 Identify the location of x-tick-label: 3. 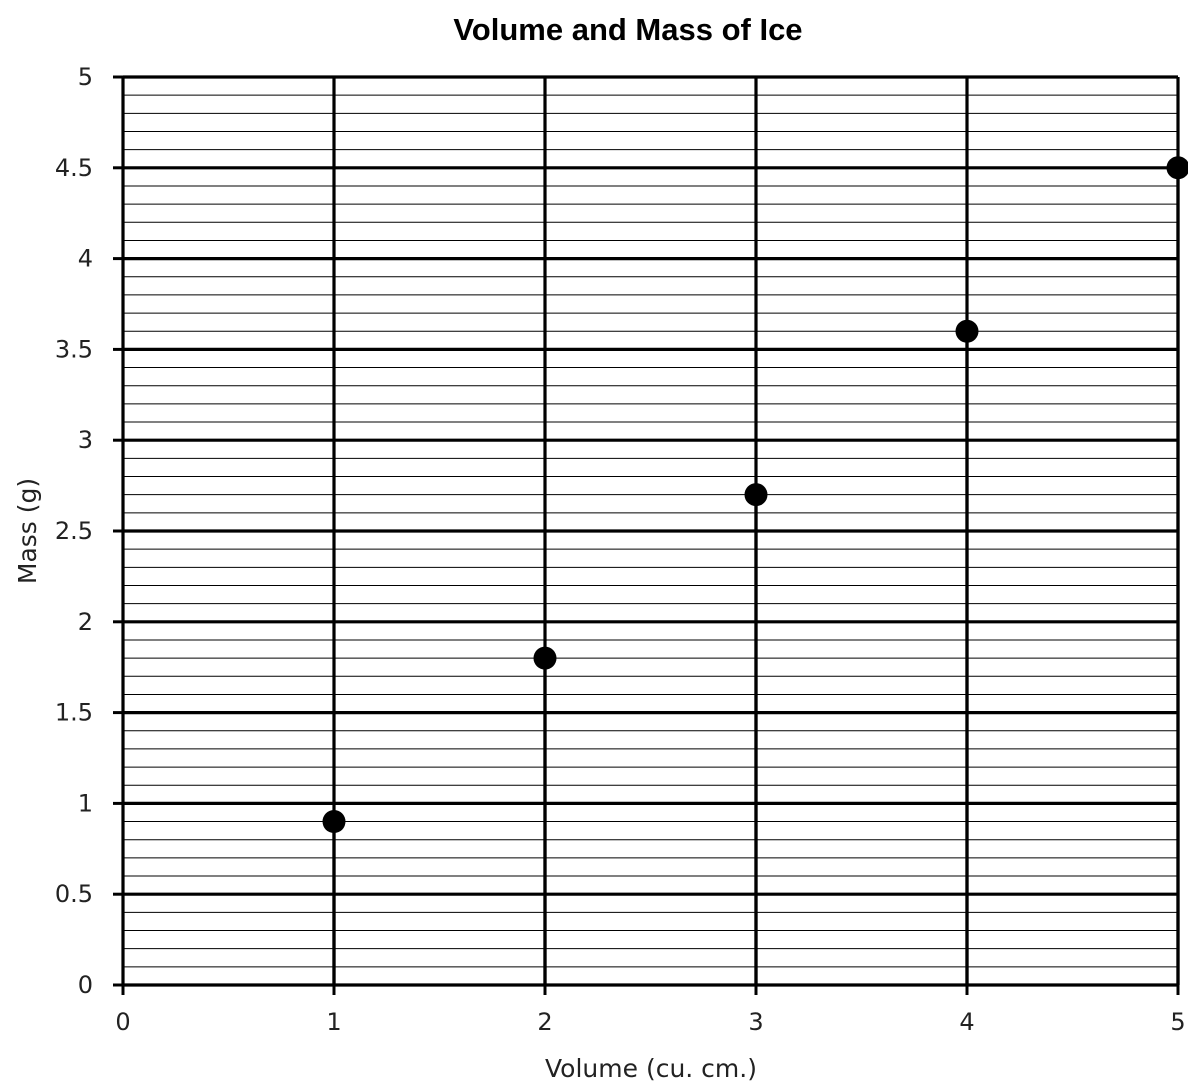
(755, 1022).